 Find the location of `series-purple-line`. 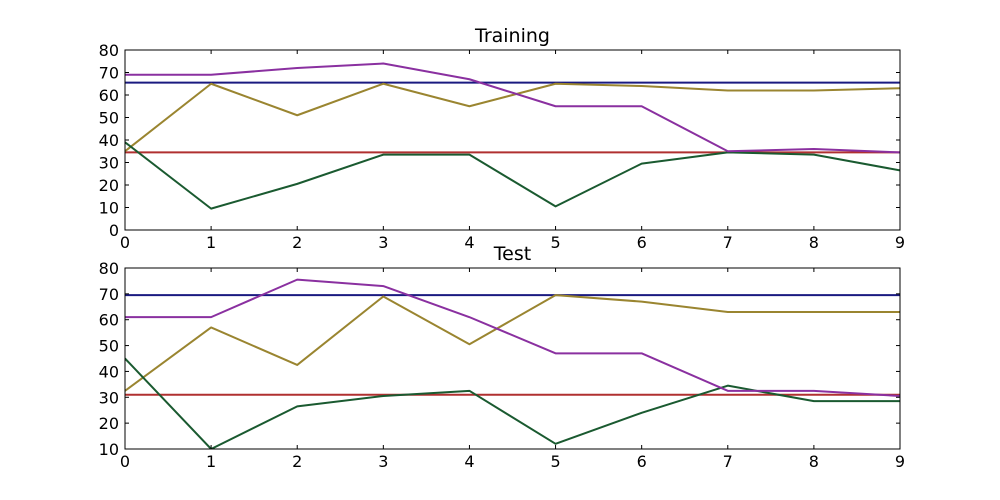

series-purple-line is located at coordinates (512, 108).